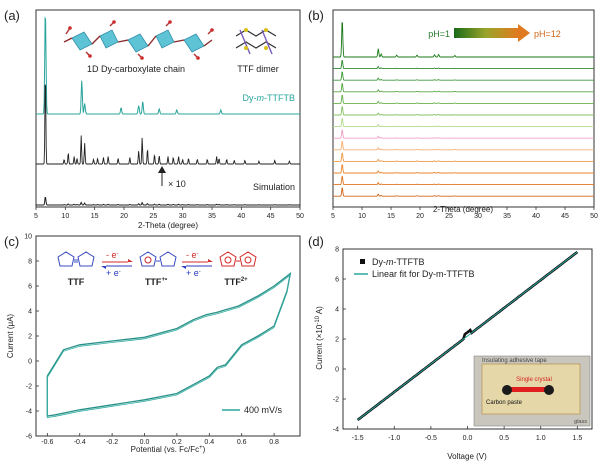 The width and height of the screenshot is (599, 465). I want to click on inset-crystal, so click(528, 389).